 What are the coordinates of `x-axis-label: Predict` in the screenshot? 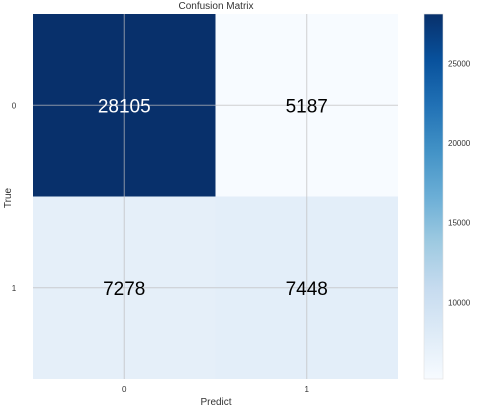 It's located at (215, 402).